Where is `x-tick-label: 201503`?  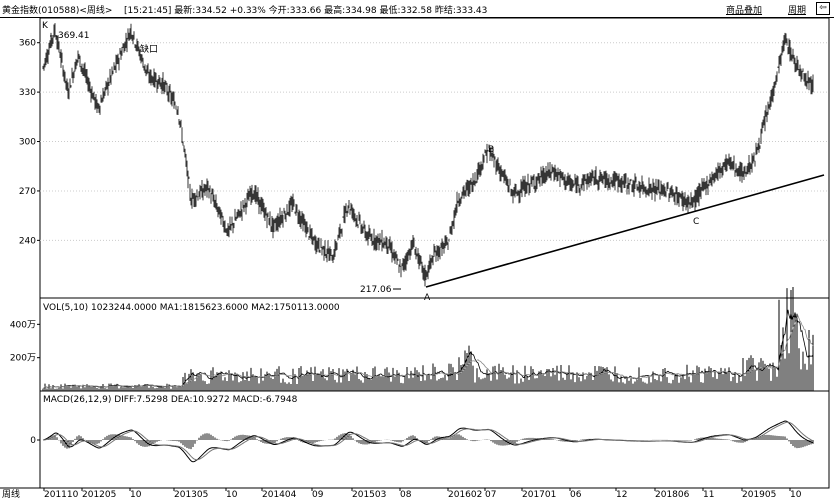
x-tick-label: 201503 is located at coordinates (369, 495).